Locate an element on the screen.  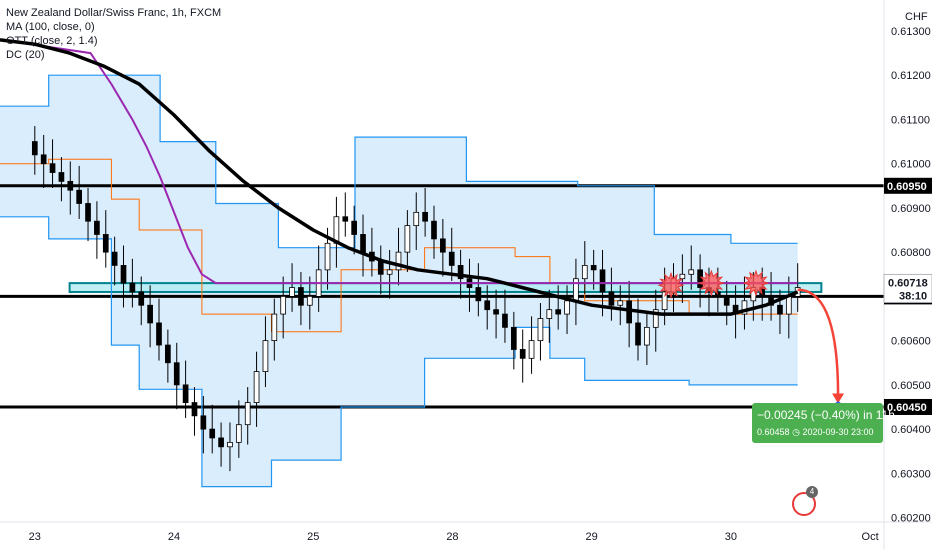
level-price-tag-bg is located at coordinates (908, 185).